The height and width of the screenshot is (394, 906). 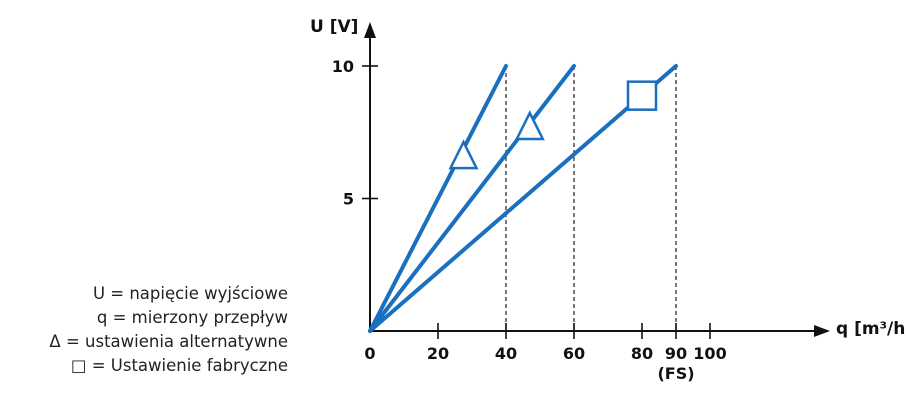 I want to click on x-sublabel-fs: (FS), so click(x=675, y=373).